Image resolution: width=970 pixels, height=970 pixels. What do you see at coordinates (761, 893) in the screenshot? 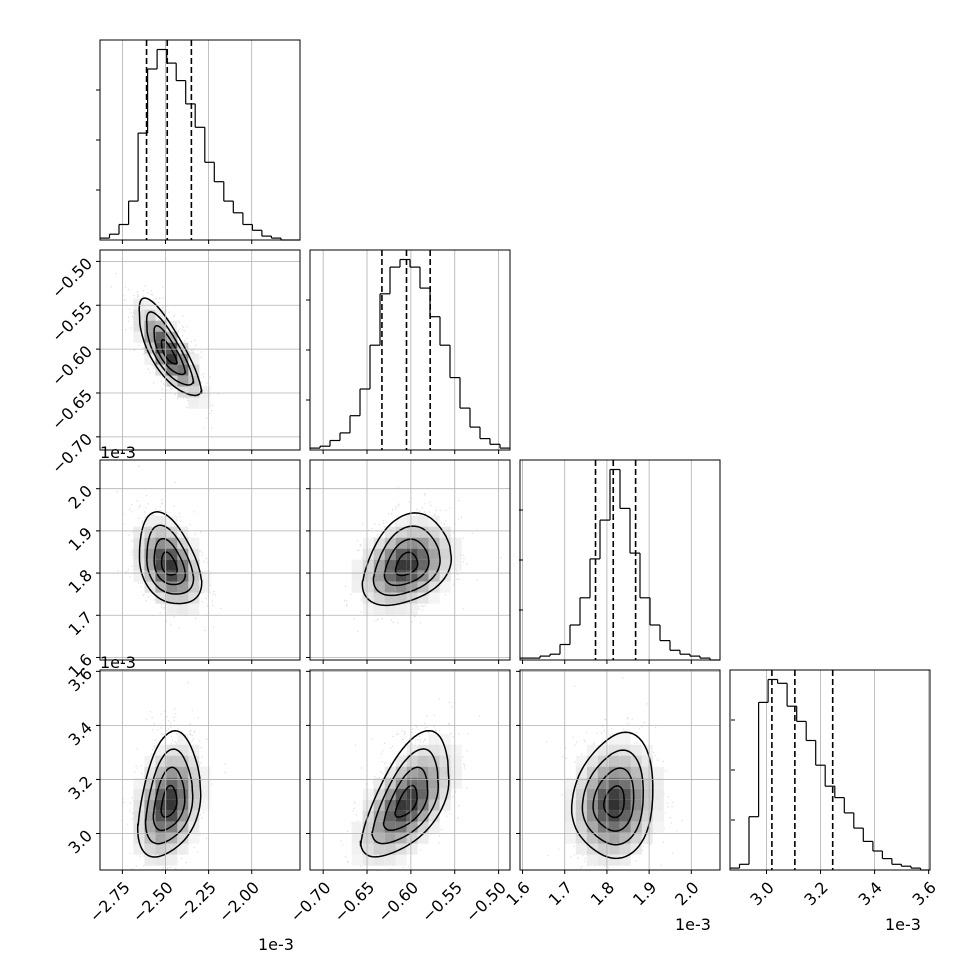
I see `x-tick-label: 3.0` at bounding box center [761, 893].